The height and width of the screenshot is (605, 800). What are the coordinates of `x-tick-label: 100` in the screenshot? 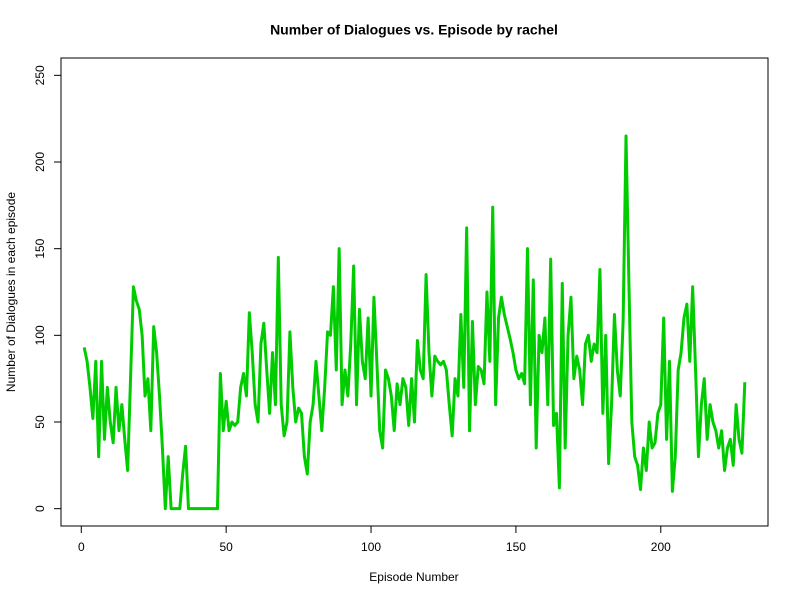 It's located at (371, 547).